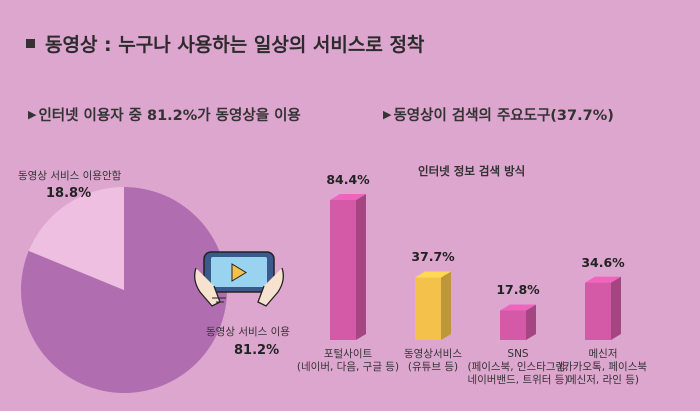 This screenshot has height=411, width=700. I want to click on pie-label-nonuse: 동영상 서비스 이용안함 18.8%, so click(69, 184).